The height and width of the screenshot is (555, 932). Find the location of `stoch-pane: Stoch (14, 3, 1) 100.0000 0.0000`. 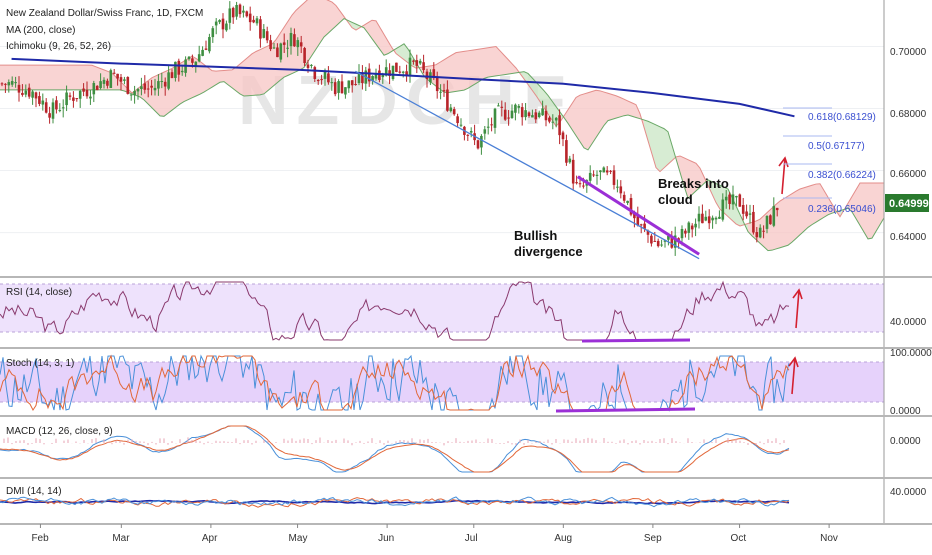

stoch-pane: Stoch (14, 3, 1) 100.0000 0.0000 is located at coordinates (466, 382).